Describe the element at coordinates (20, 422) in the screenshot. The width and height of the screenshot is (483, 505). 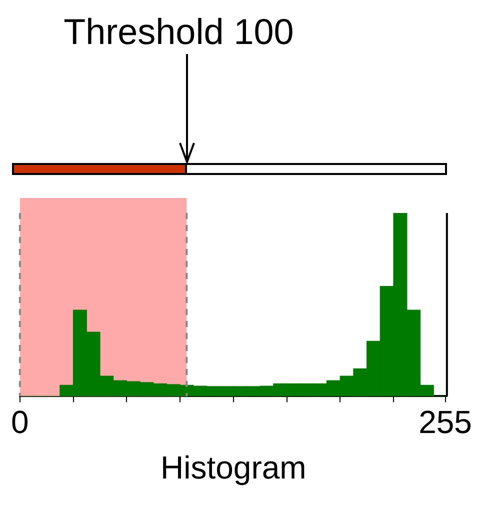
I see `x-tick-label: 0` at that location.